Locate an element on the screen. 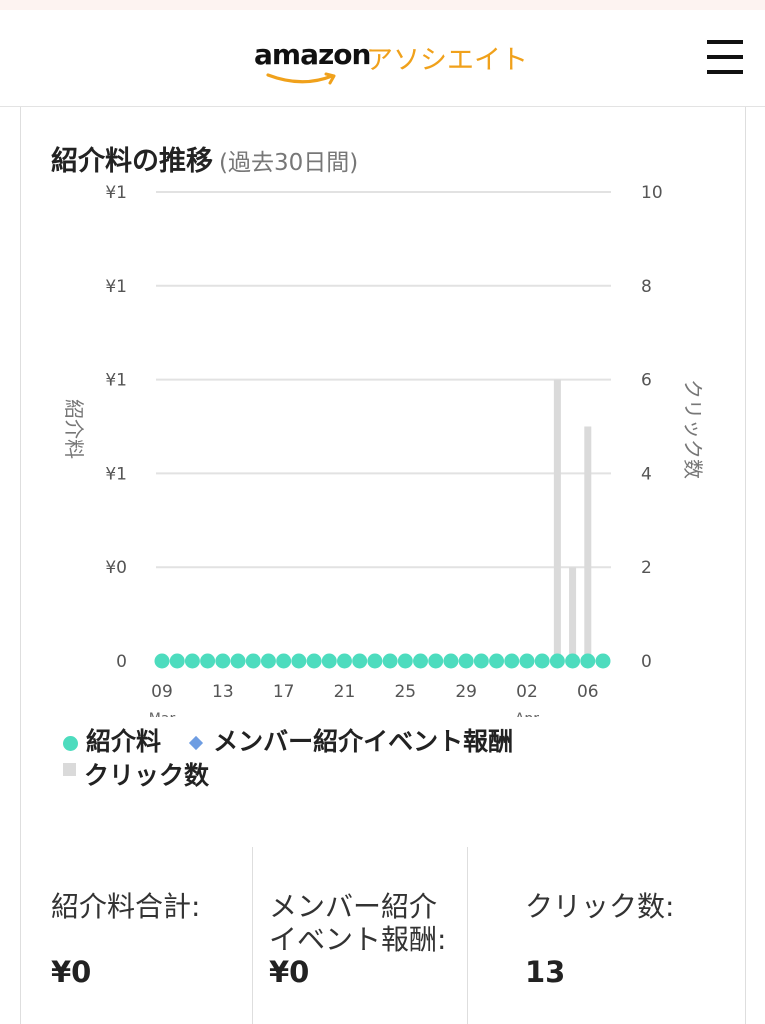 Image resolution: width=765 pixels, height=1024 pixels. stat-member-rewards: メンバー紹介 イベント報酬: ¥0 is located at coordinates (359, 935).